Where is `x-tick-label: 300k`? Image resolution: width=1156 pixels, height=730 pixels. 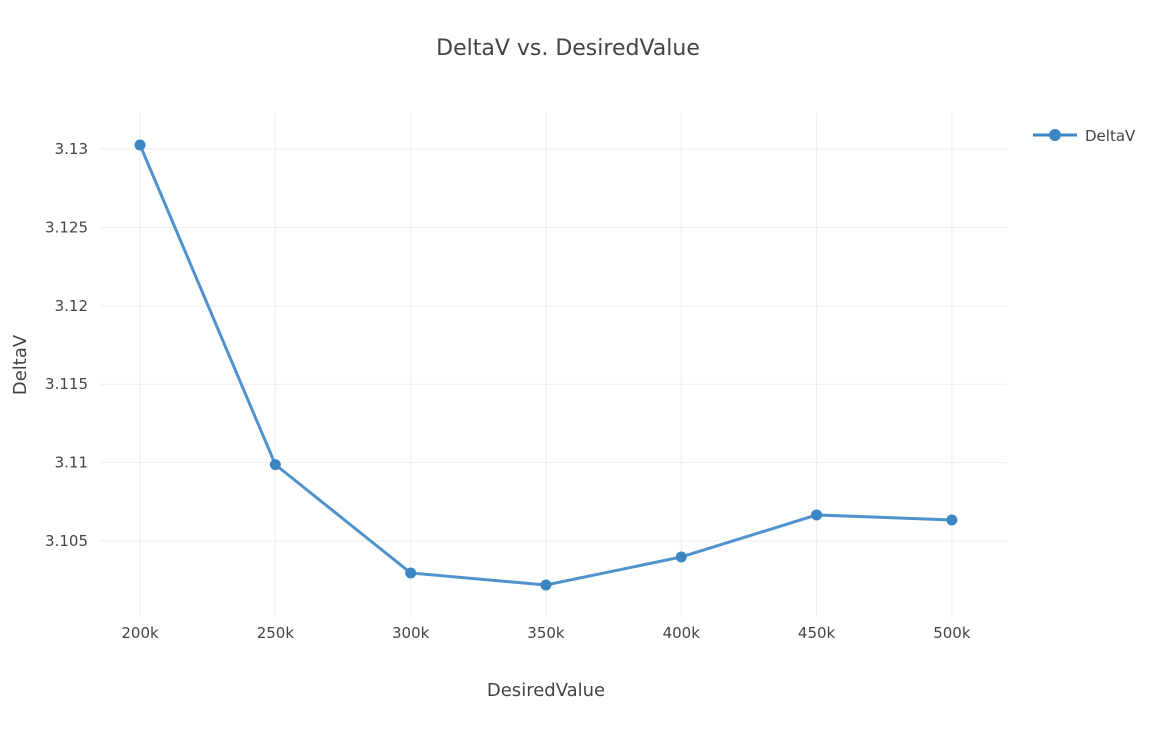 x-tick-label: 300k is located at coordinates (411, 633).